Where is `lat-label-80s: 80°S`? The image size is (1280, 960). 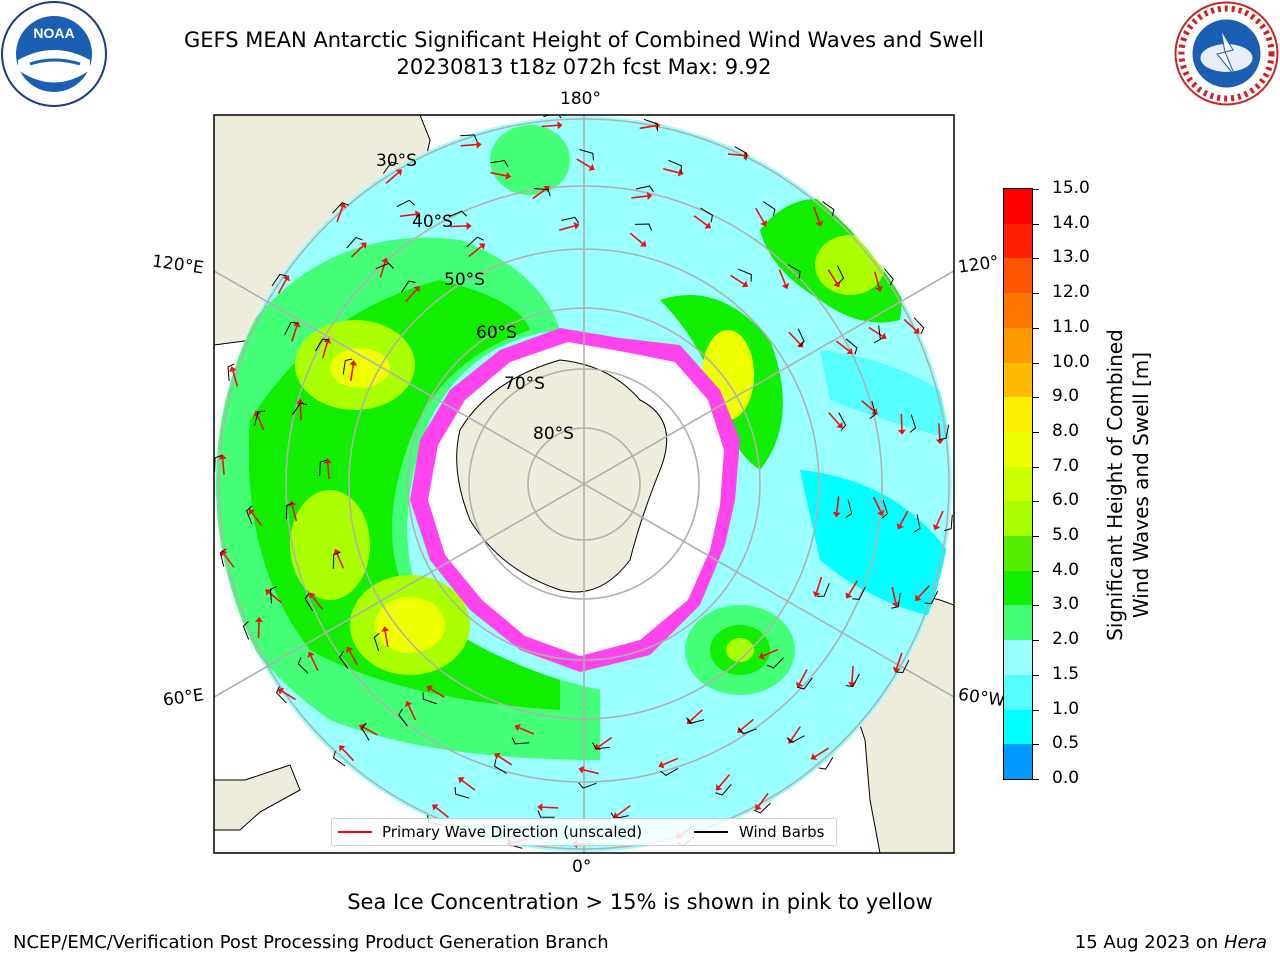
lat-label-80s: 80°S is located at coordinates (553, 434).